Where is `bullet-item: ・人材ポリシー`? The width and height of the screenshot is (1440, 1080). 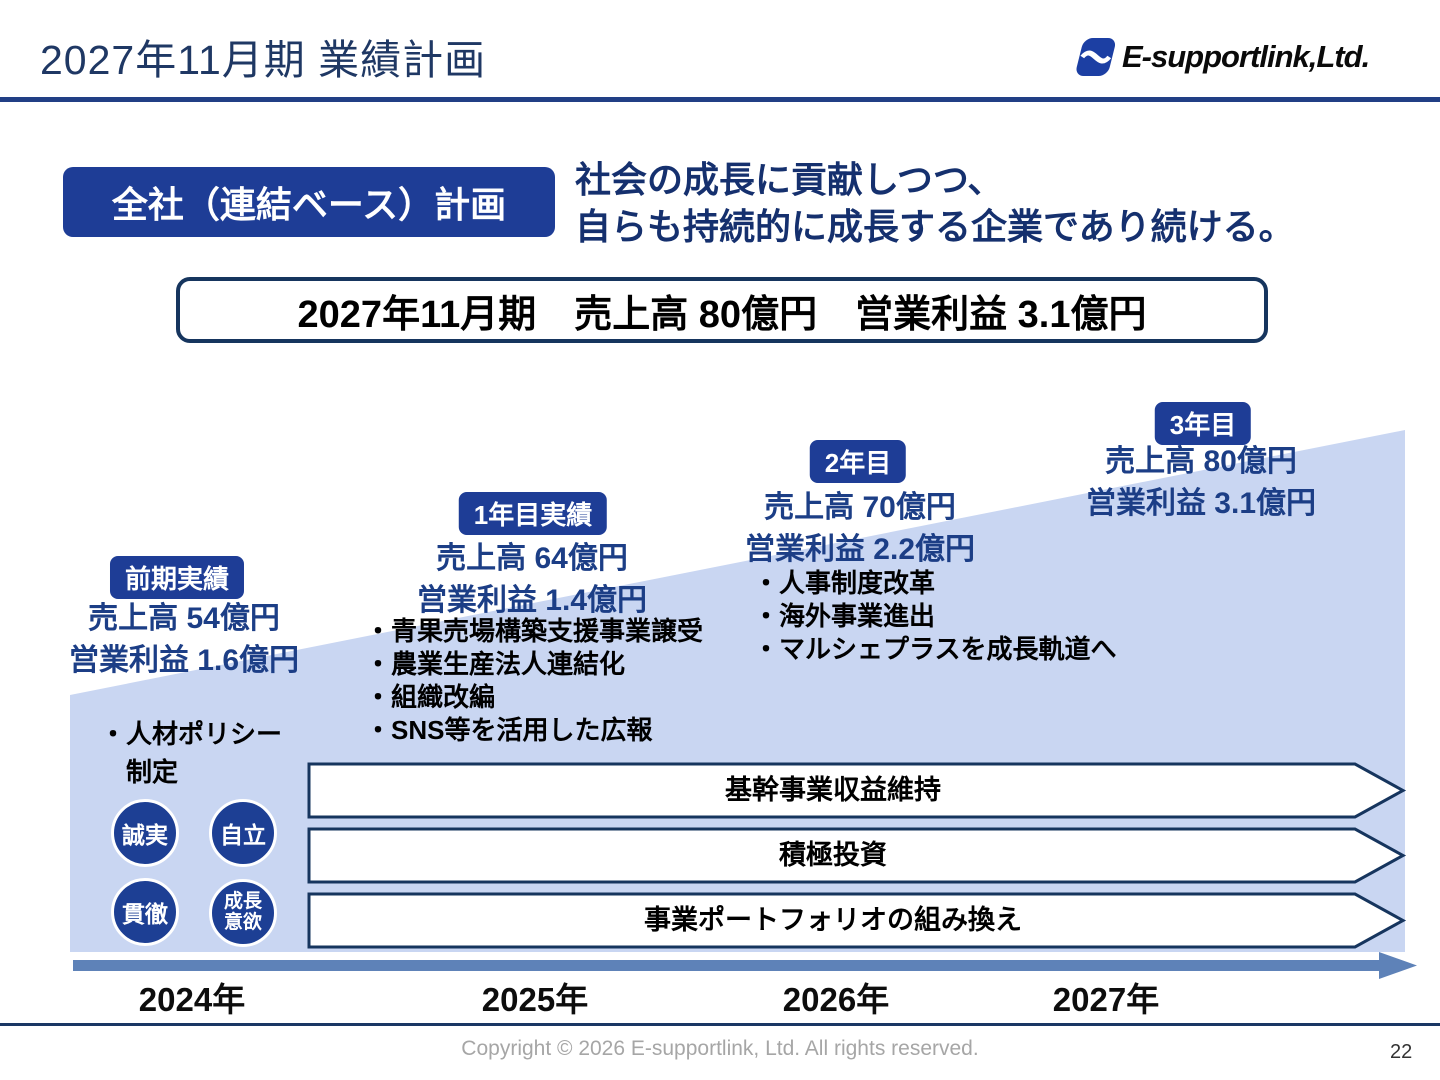 bullet-item: ・人材ポリシー is located at coordinates (191, 734).